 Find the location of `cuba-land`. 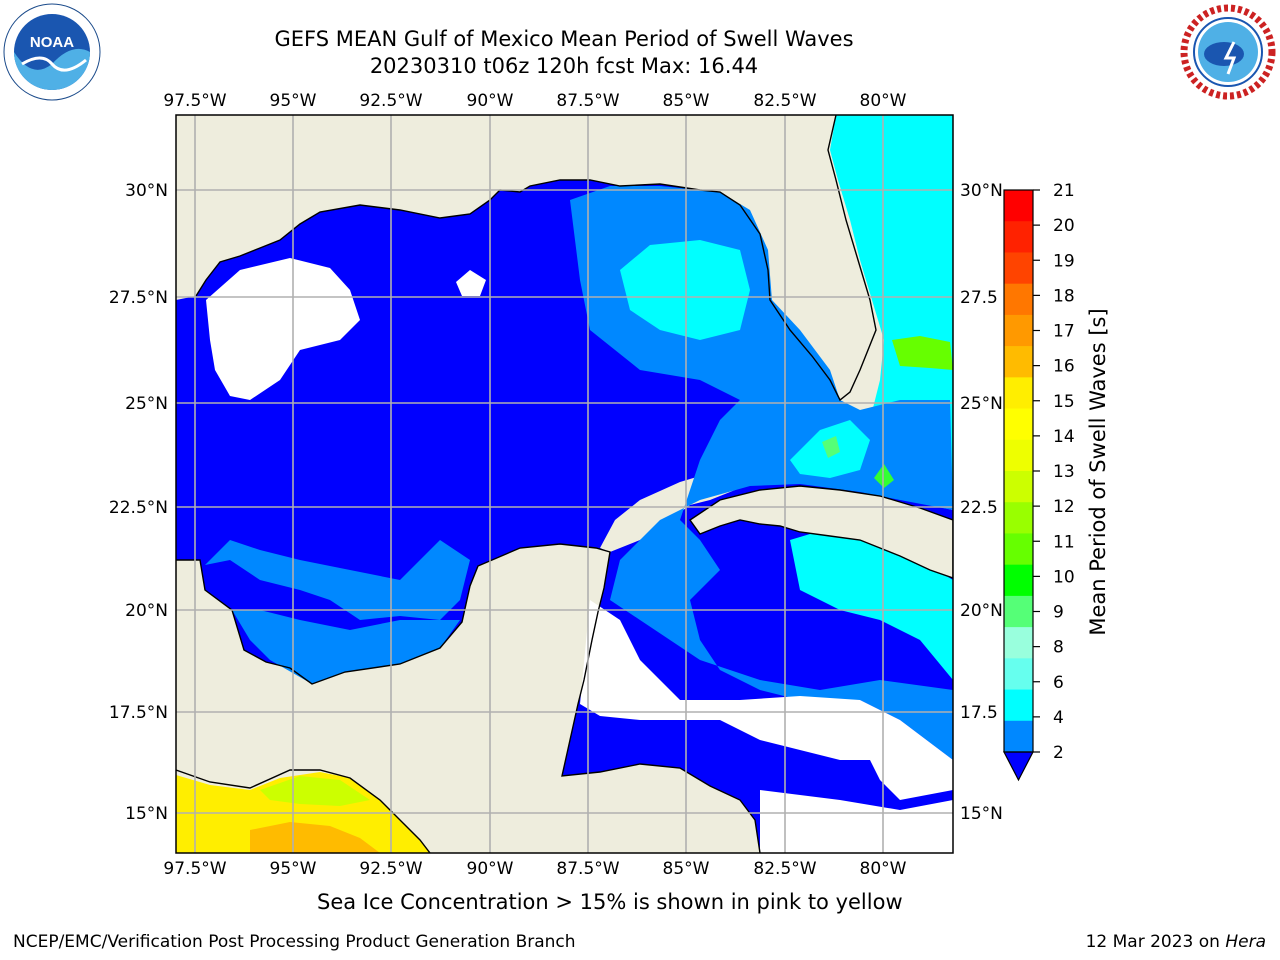

cuba-land is located at coordinates (821, 532).